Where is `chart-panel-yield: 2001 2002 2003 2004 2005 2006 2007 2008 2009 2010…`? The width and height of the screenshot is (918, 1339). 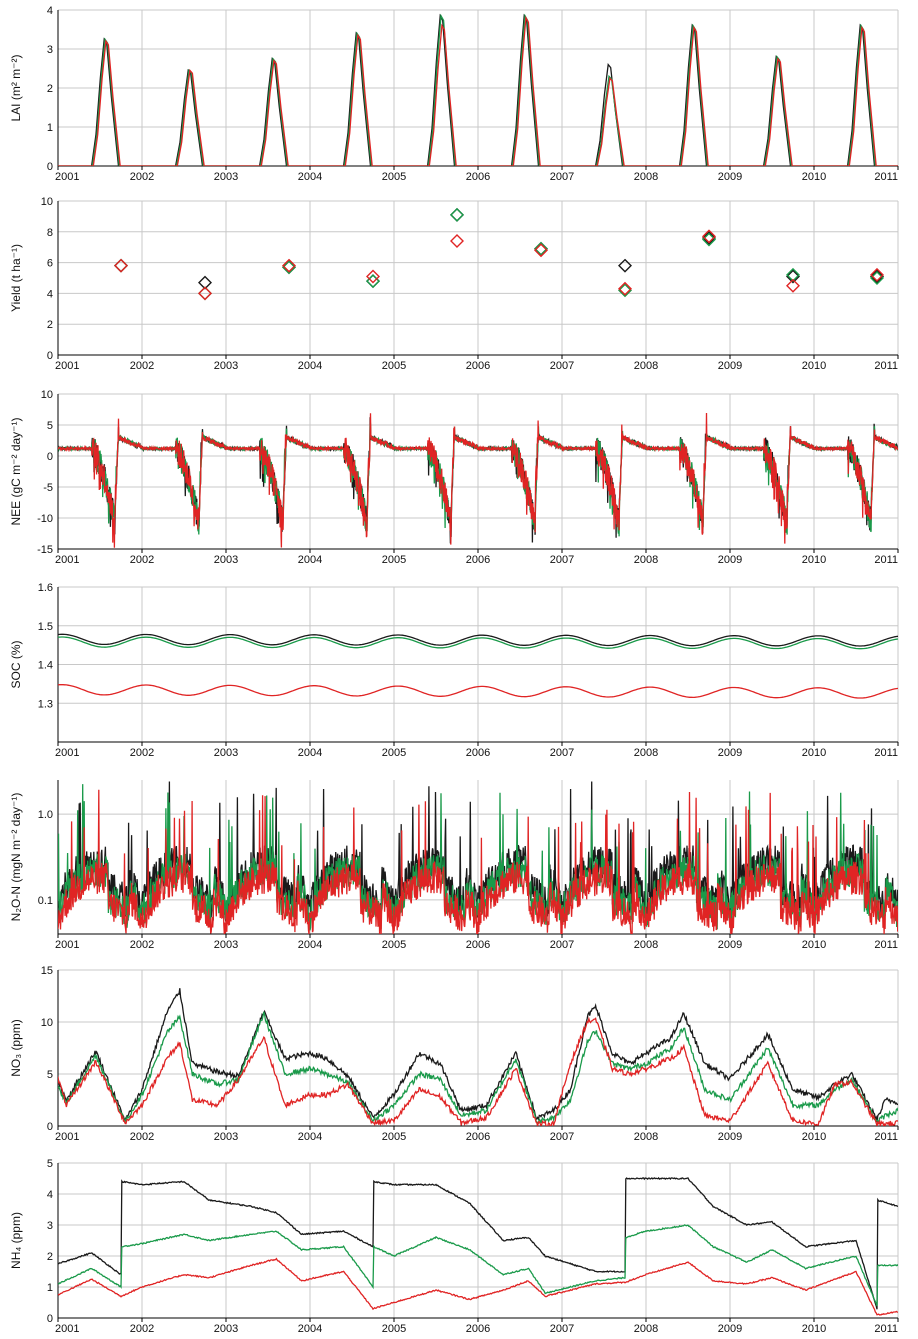 chart-panel-yield: 2001 2002 2003 2004 2005 2006 2007 2008 2009 2010… is located at coordinates (454, 284).